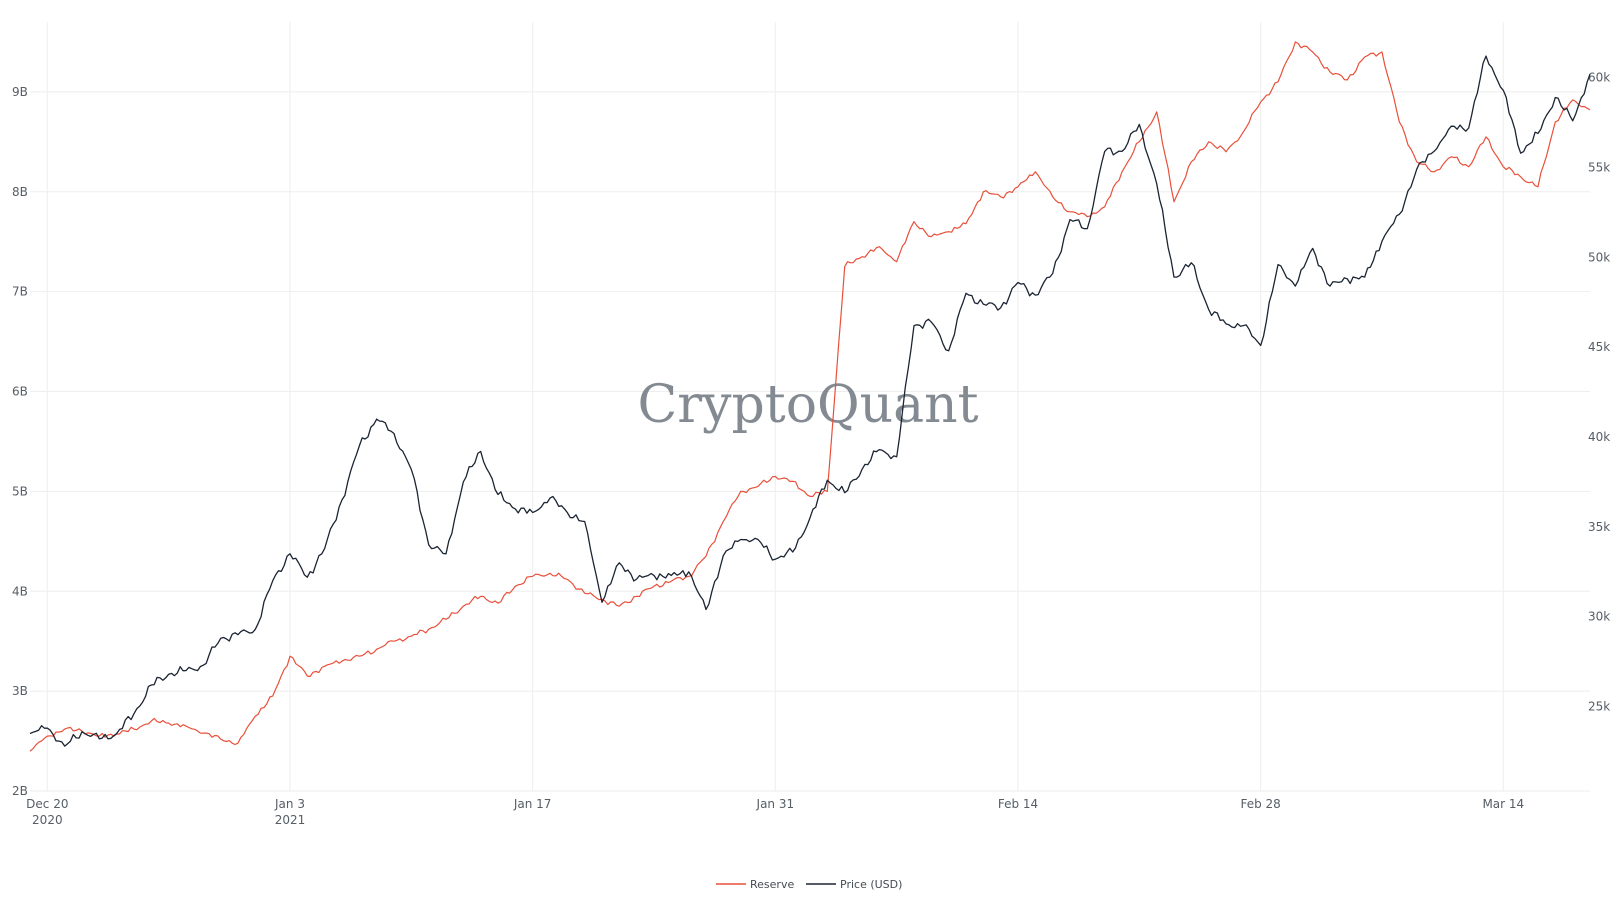 The image size is (1619, 897). What do you see at coordinates (1260, 804) in the screenshot?
I see `x-tick-label: Feb 28` at bounding box center [1260, 804].